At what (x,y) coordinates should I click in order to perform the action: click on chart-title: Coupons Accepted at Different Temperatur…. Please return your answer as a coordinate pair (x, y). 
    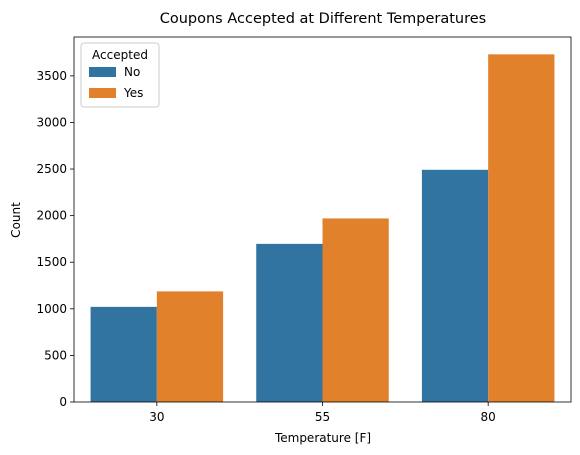
    Looking at the image, I should click on (323, 19).